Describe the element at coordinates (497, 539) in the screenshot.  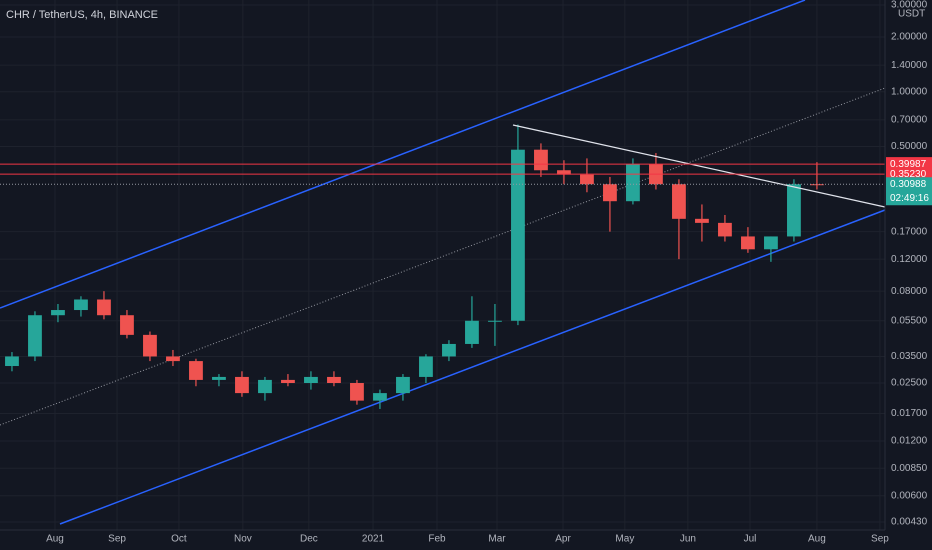
I see `x-tick-label: Mar` at that location.